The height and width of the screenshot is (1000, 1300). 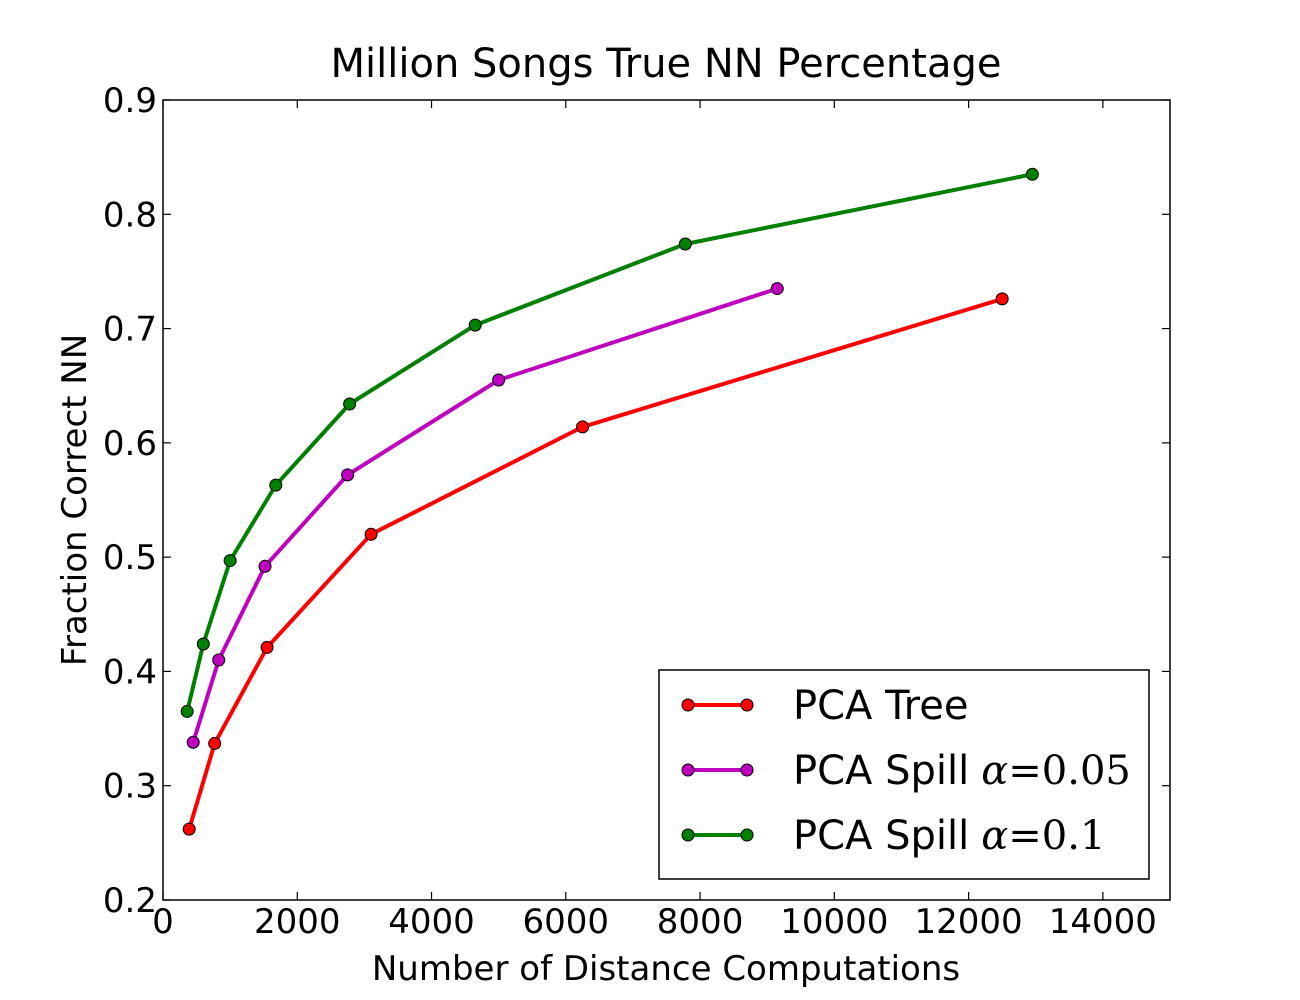 What do you see at coordinates (130, 101) in the screenshot?
I see `y-tick-label: 0.9` at bounding box center [130, 101].